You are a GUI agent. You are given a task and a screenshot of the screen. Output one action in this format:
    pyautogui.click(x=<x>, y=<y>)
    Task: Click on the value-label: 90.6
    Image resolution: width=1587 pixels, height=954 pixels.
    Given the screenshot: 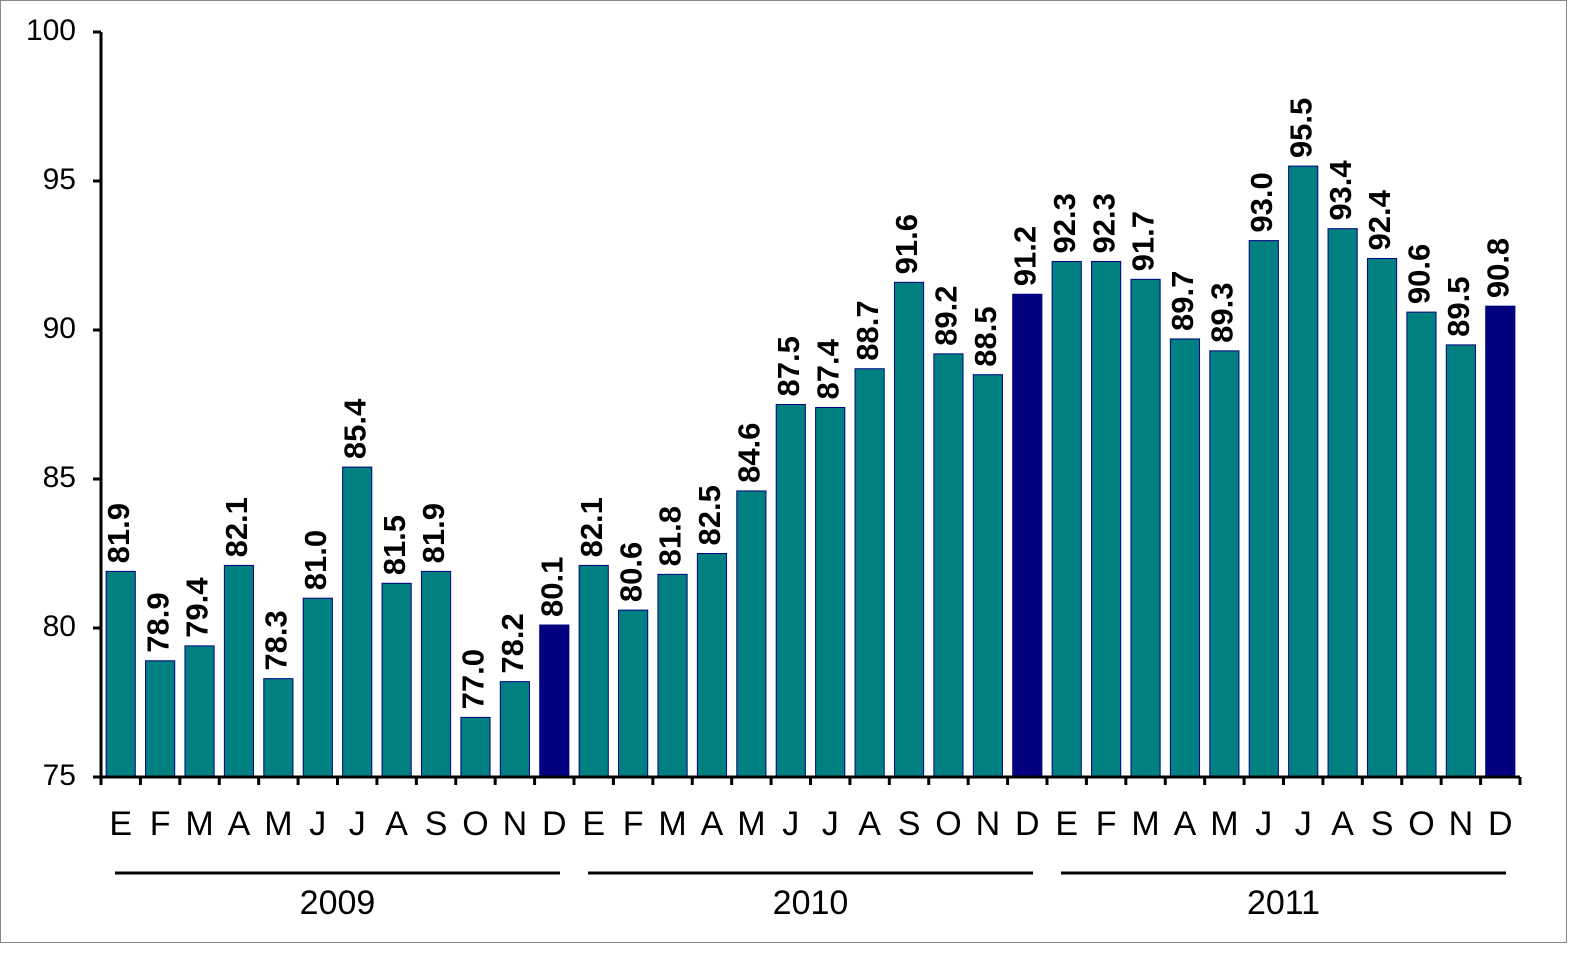 What is the action you would take?
    pyautogui.click(x=1419, y=274)
    